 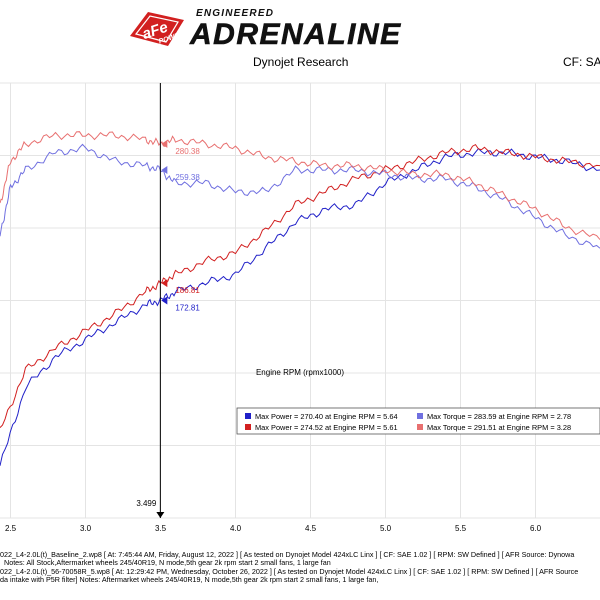 What do you see at coordinates (235, 13) in the screenshot?
I see `brand-tagline: ENGINEERED` at bounding box center [235, 13].